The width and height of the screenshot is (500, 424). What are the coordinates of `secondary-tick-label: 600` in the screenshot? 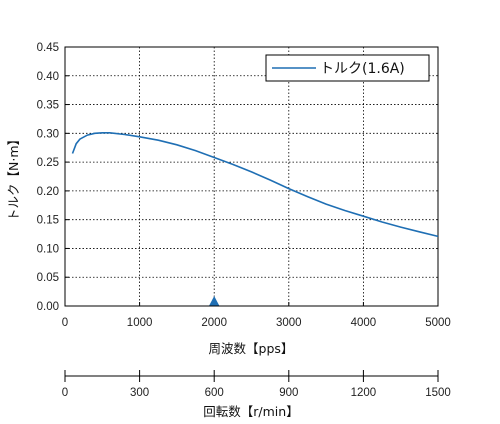 It's located at (214, 393).